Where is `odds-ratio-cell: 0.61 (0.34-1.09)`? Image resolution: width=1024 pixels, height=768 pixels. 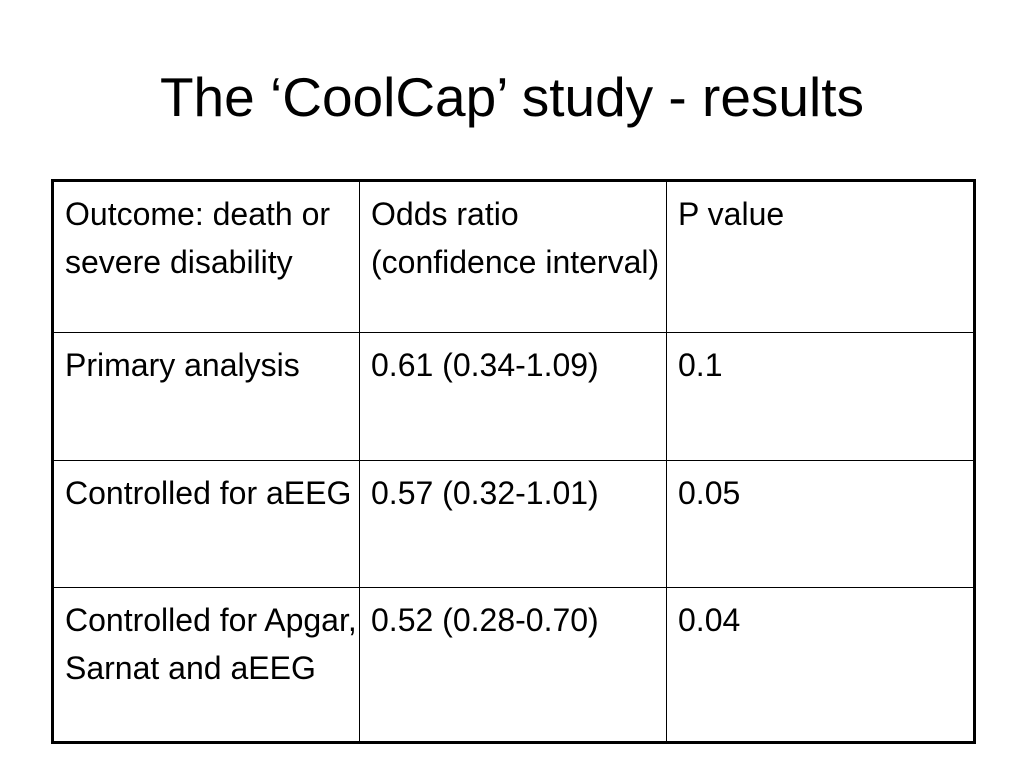
odds-ratio-cell: 0.61 (0.34-1.09) is located at coordinates (513, 396).